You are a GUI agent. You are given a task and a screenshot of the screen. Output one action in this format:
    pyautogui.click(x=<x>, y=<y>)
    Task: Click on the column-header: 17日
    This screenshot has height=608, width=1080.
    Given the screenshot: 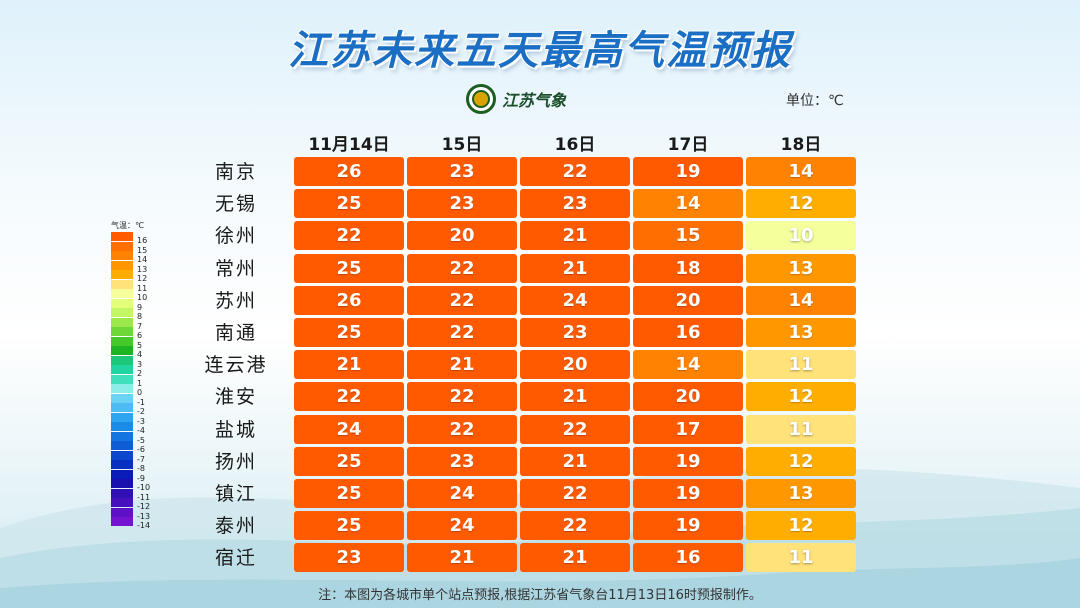 What is the action you would take?
    pyautogui.click(x=688, y=145)
    